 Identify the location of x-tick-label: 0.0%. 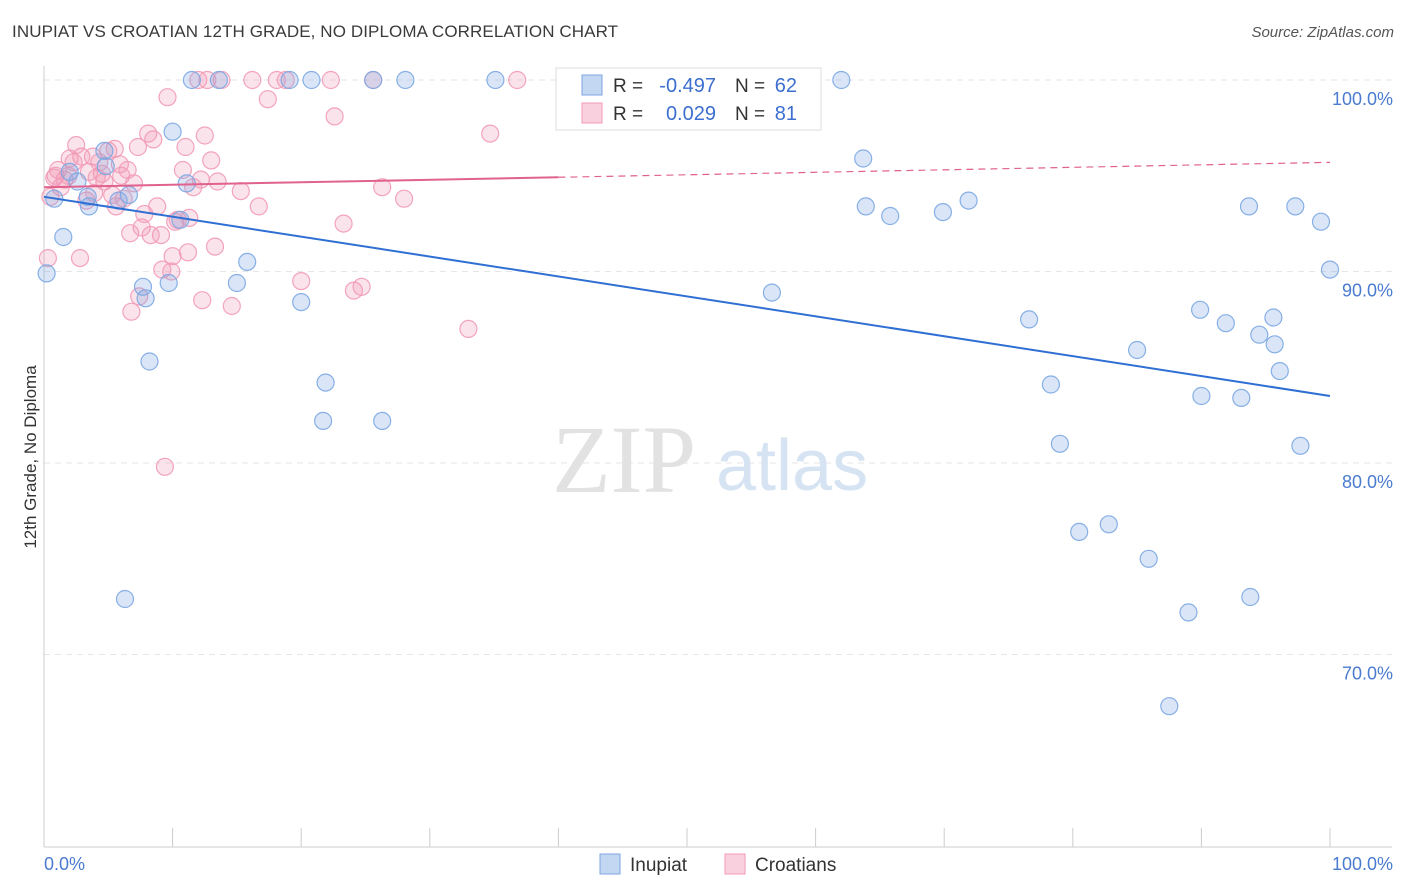
(64, 864).